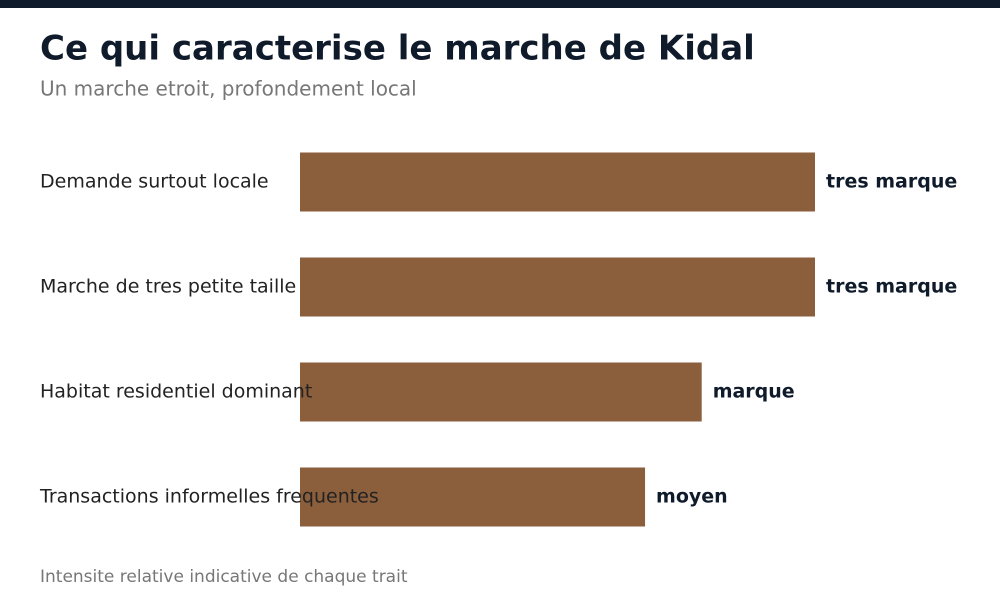  I want to click on value-label: marque, so click(754, 392).